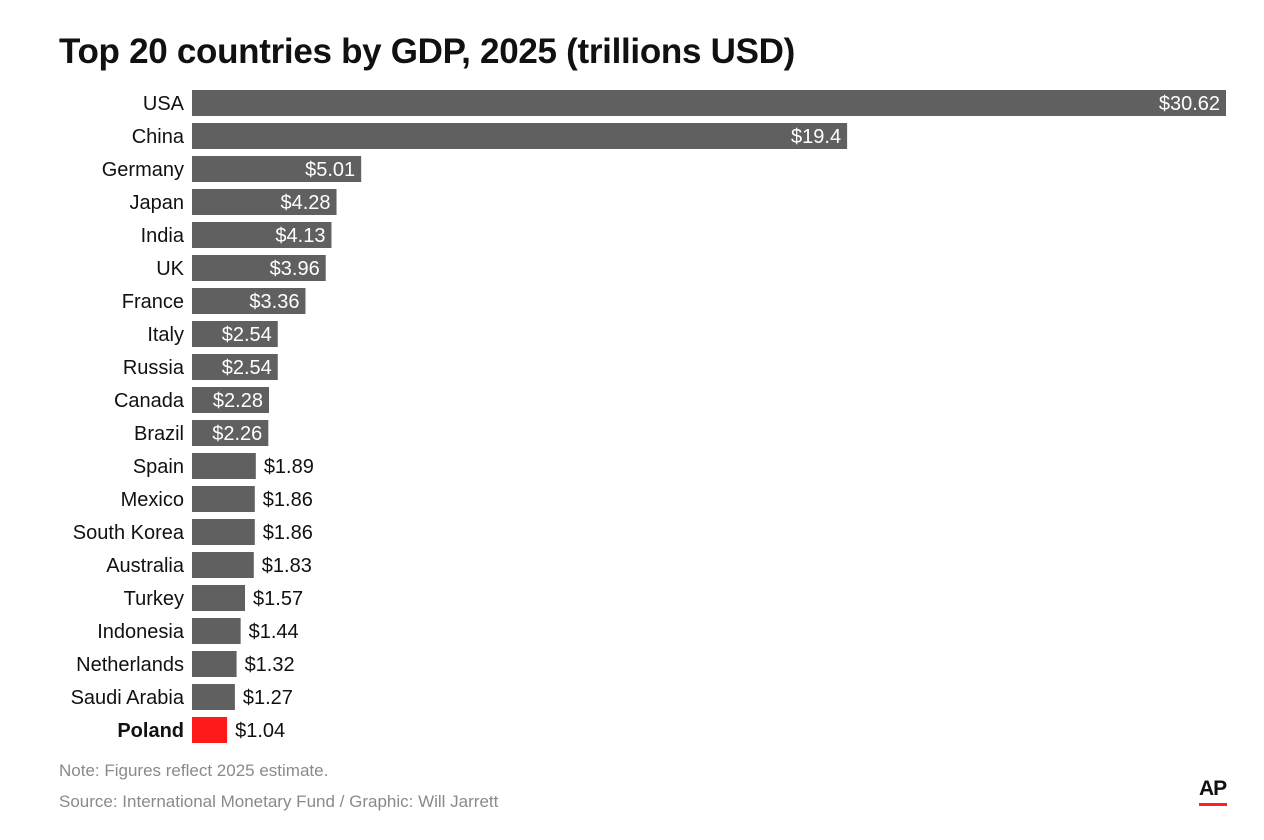  What do you see at coordinates (287, 566) in the screenshot?
I see `value-label: $1.83` at bounding box center [287, 566].